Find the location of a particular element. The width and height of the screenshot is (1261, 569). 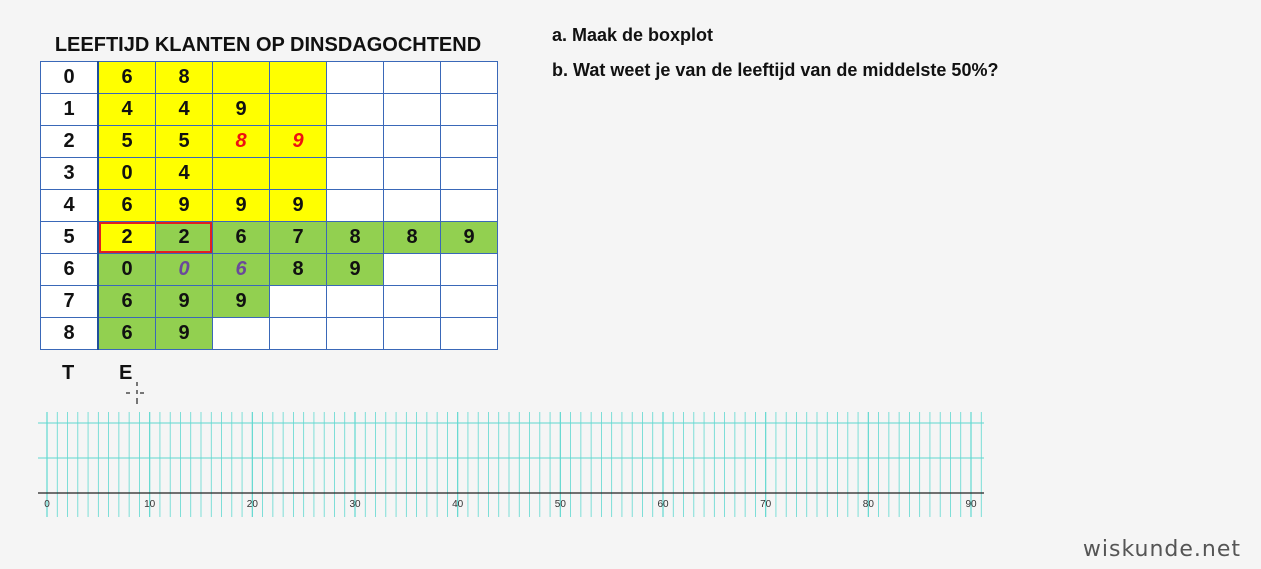

table-row: 2 5 5 8 9 is located at coordinates (269, 141).